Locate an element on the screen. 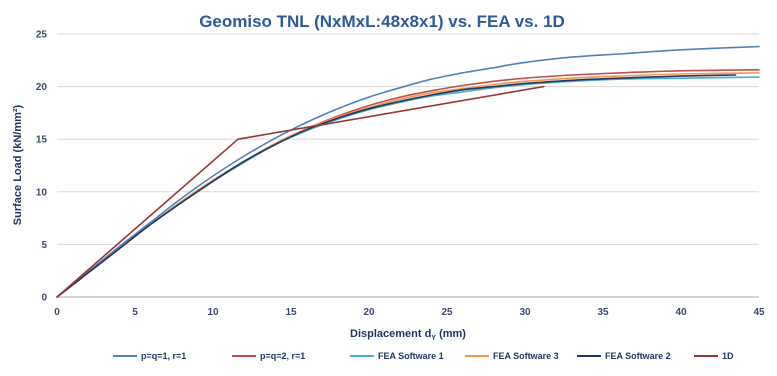  y-tick-label: 10 is located at coordinates (42, 192).